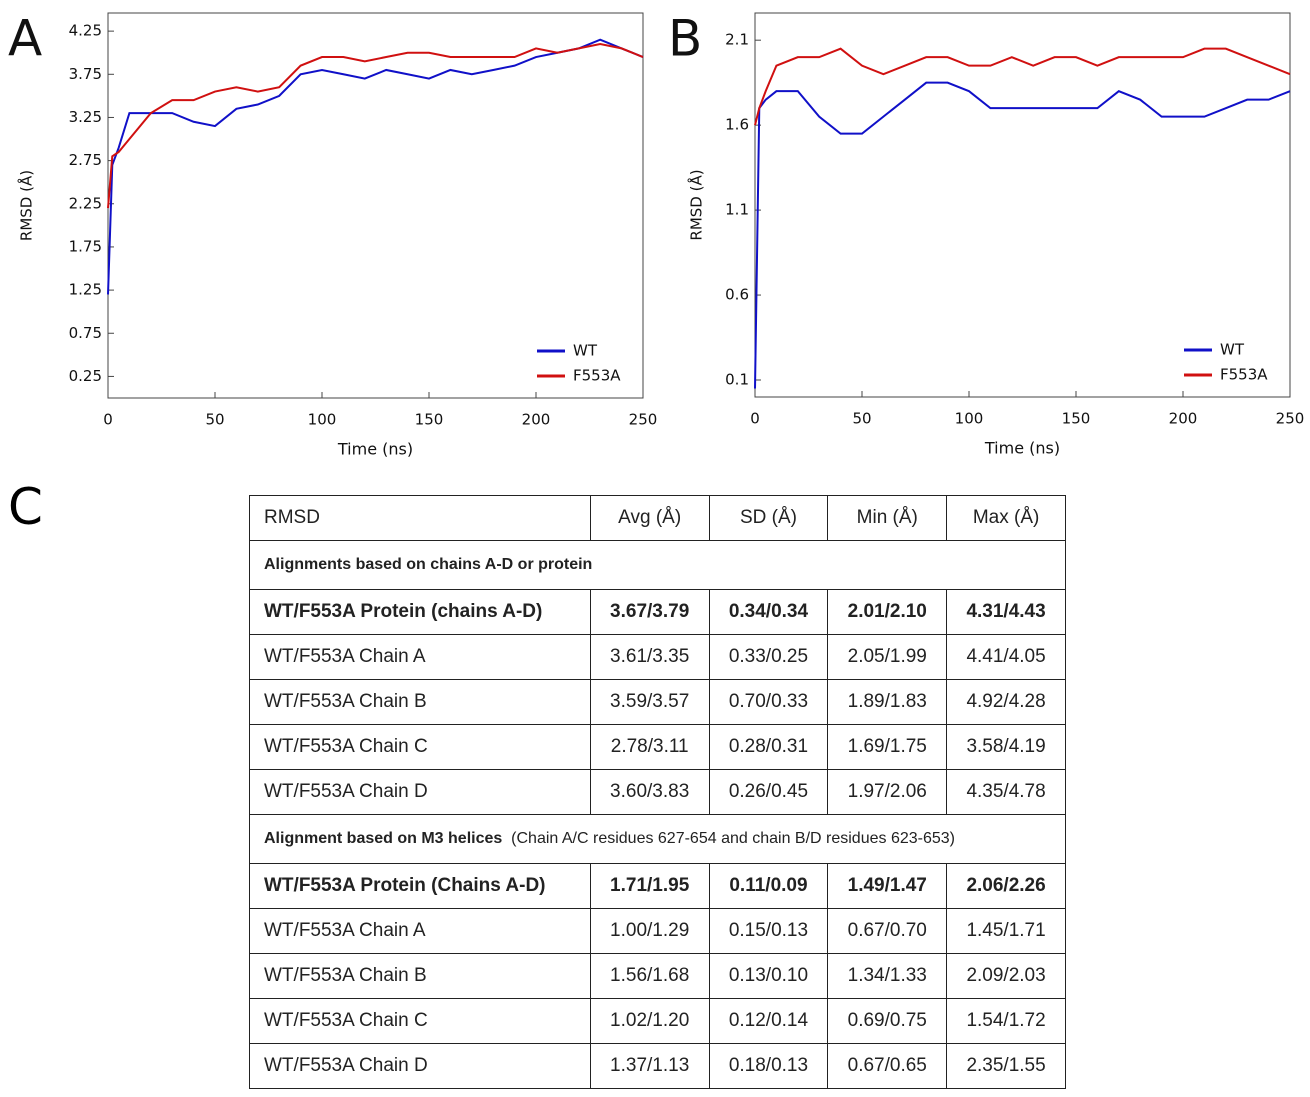 This screenshot has width=1310, height=1097. I want to click on section-title: Alignment based on M3 helices, so click(383, 838).